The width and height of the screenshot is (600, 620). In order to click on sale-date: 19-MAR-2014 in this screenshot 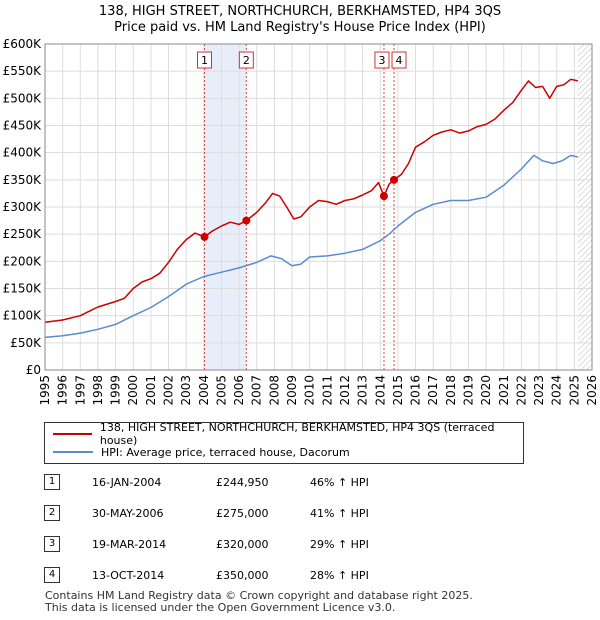, I will do `click(129, 544)`.